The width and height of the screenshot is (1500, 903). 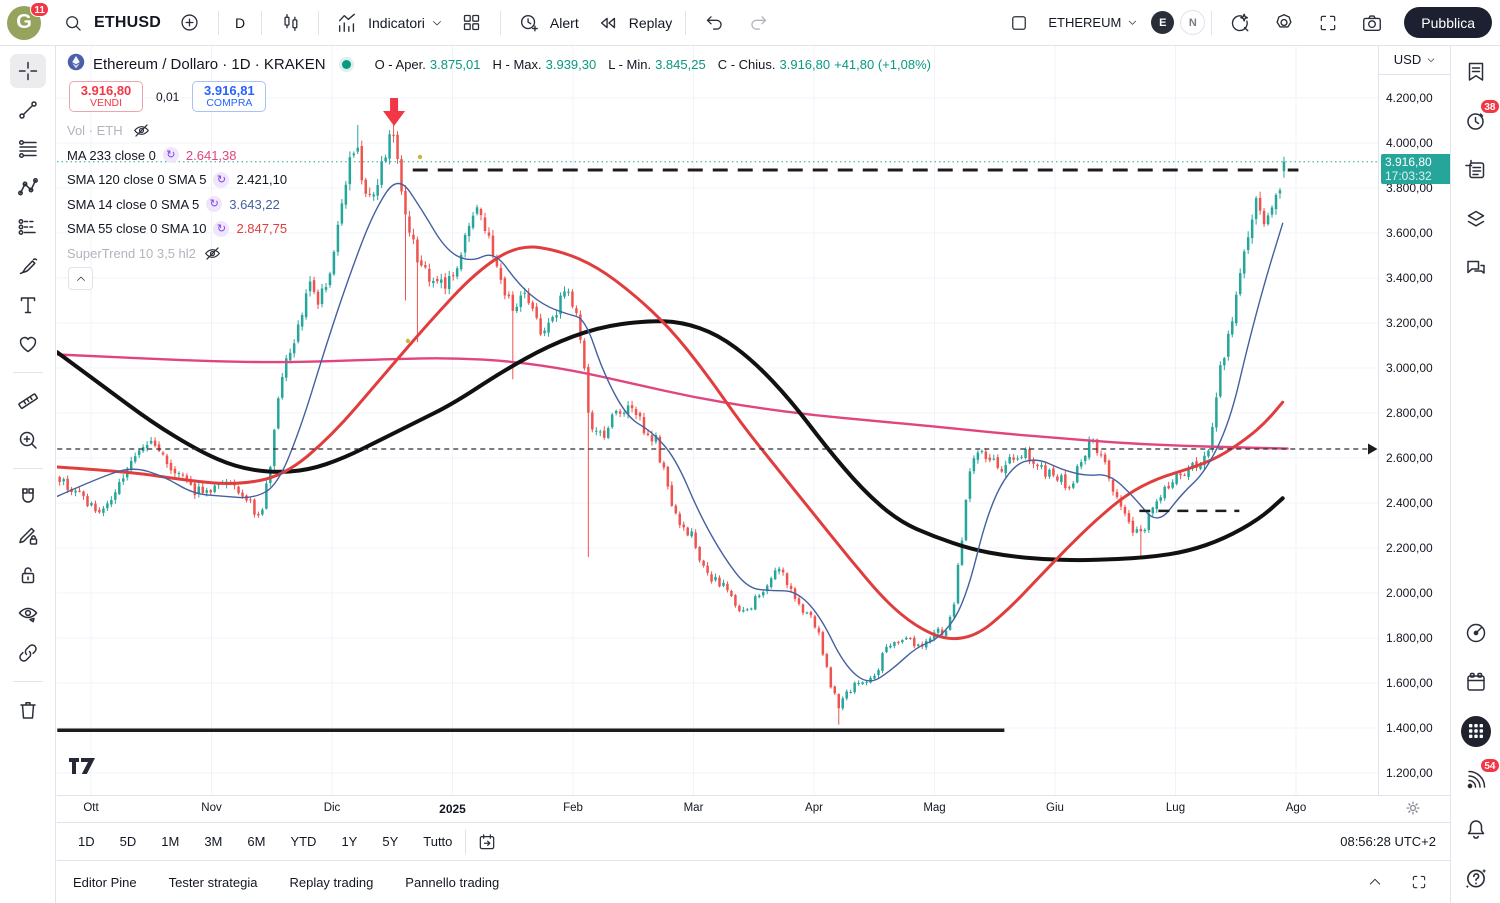 I want to click on layout-grid-button, so click(x=472, y=23).